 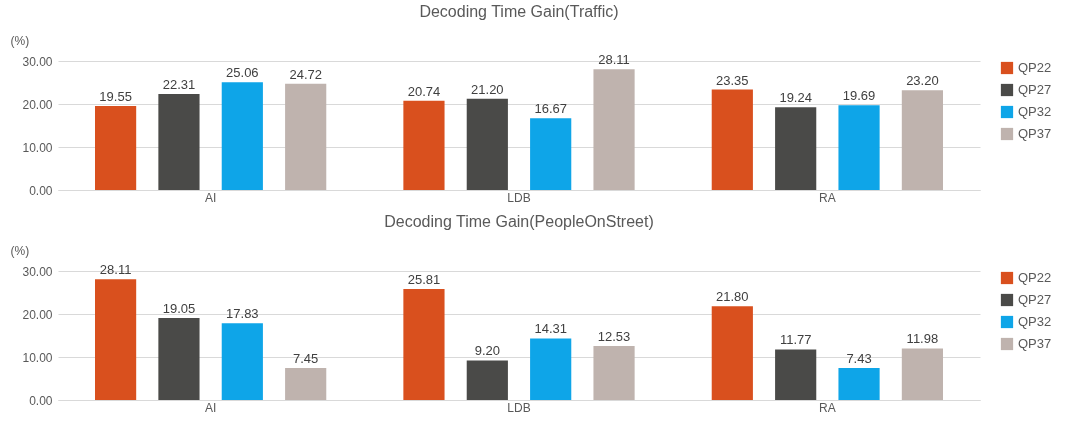 I want to click on data-label: 20.74, so click(x=424, y=91).